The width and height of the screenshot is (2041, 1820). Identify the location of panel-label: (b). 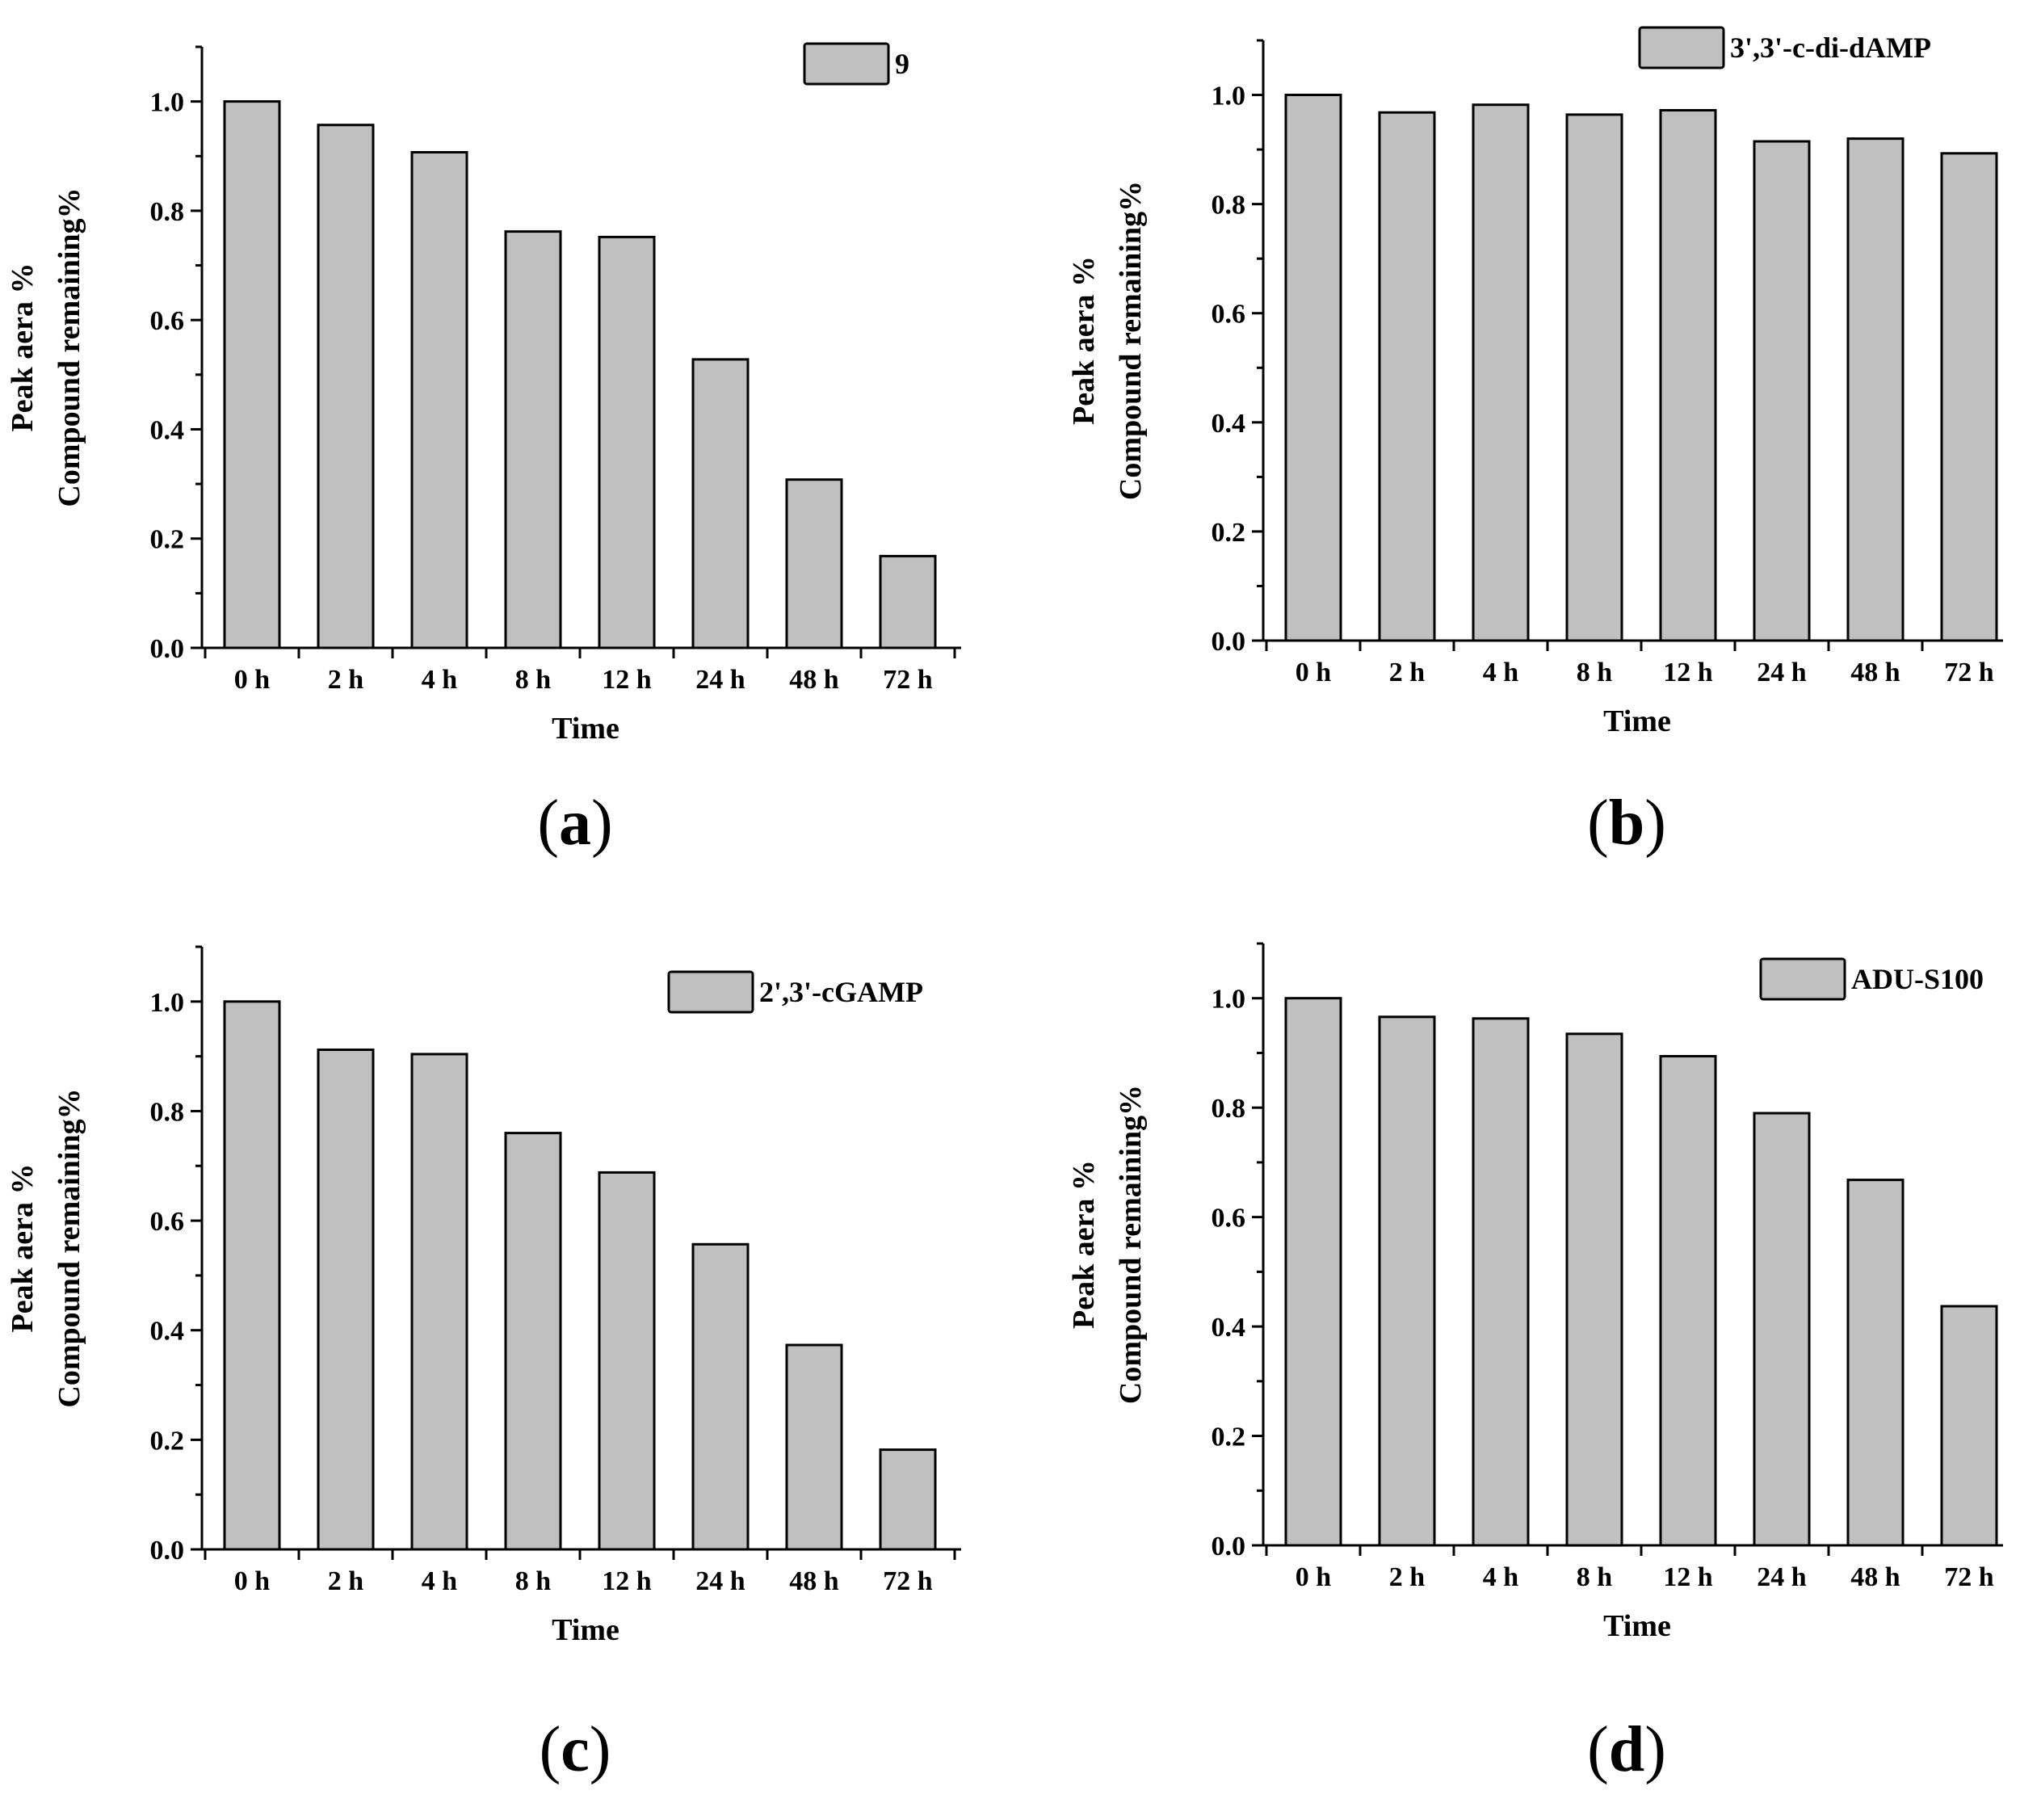
(1626, 823).